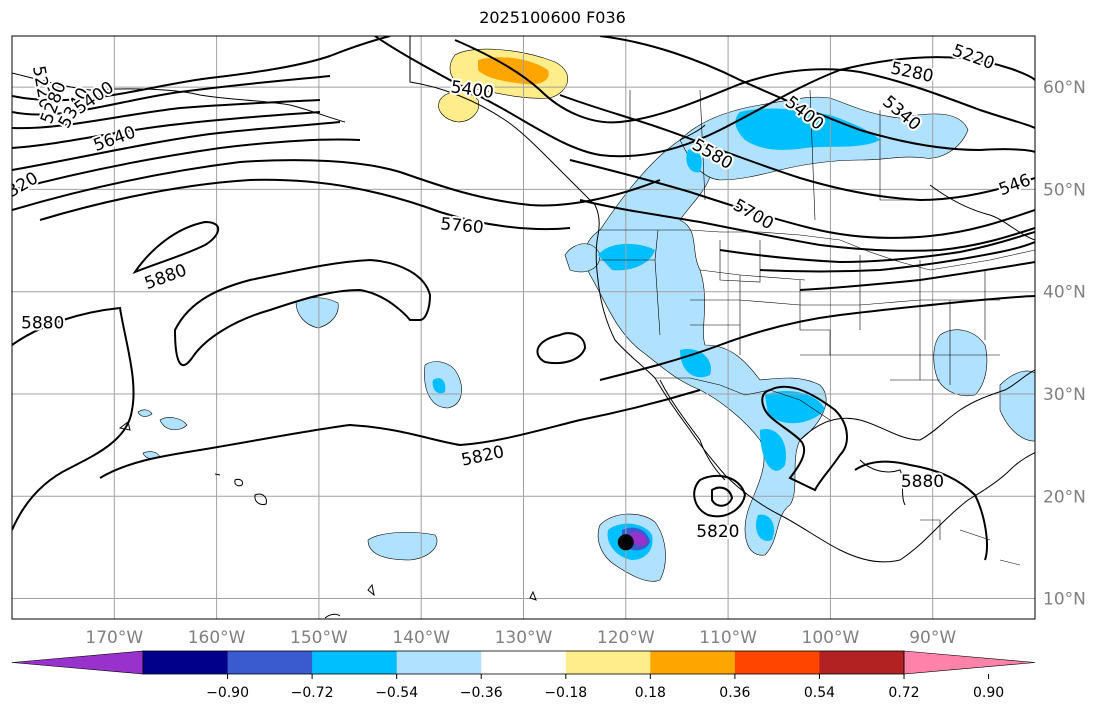  Describe the element at coordinates (973, 58) in the screenshot. I see `contour-label: 5220` at that location.